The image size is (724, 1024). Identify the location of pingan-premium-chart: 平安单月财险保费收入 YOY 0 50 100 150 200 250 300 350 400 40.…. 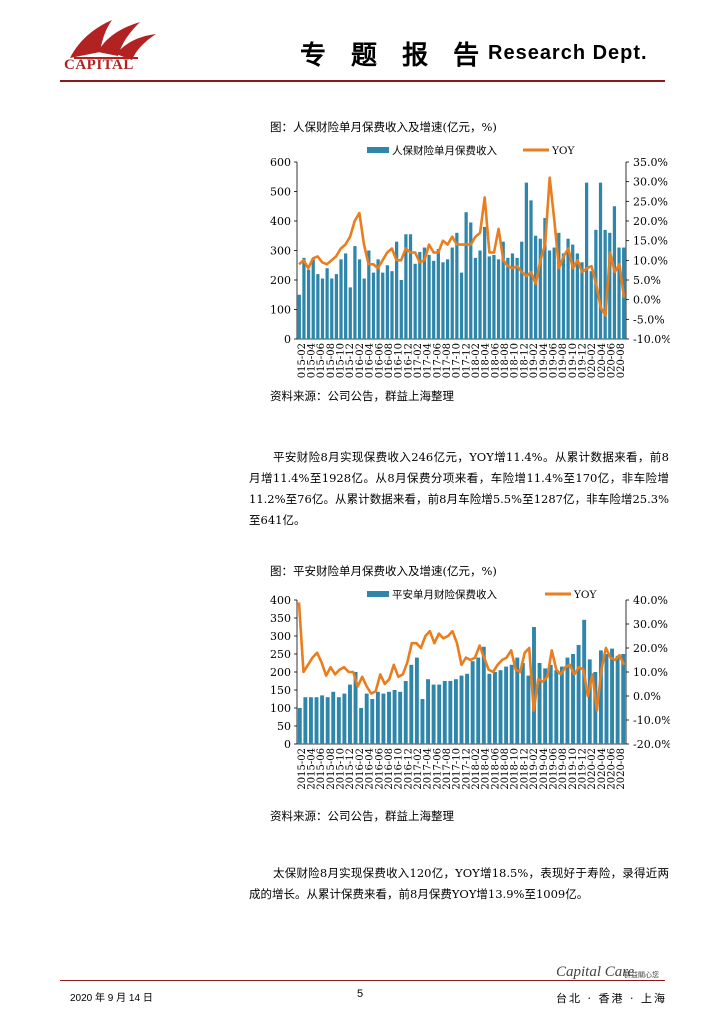
(470, 689).